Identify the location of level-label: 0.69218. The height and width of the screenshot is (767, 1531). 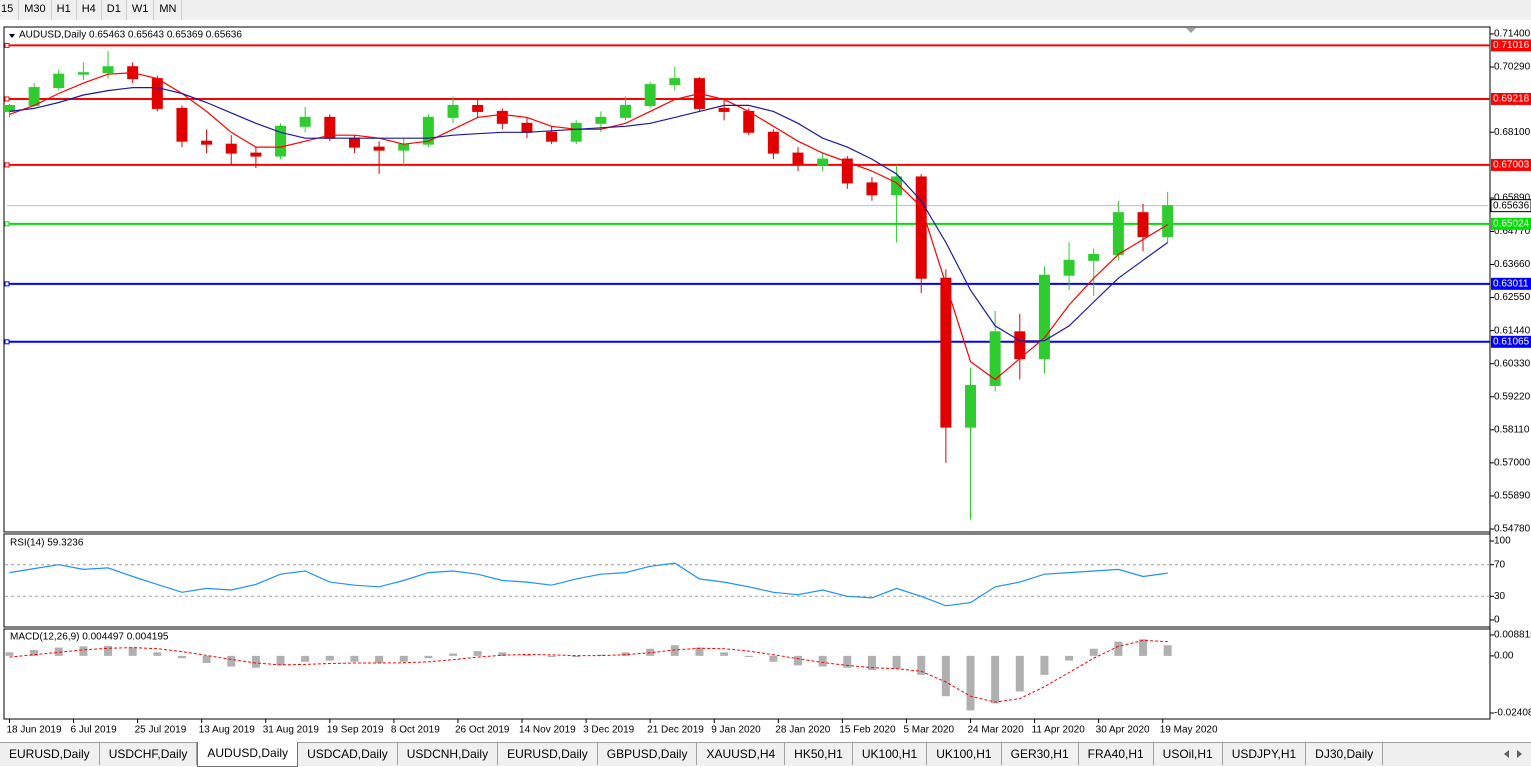
(1511, 99).